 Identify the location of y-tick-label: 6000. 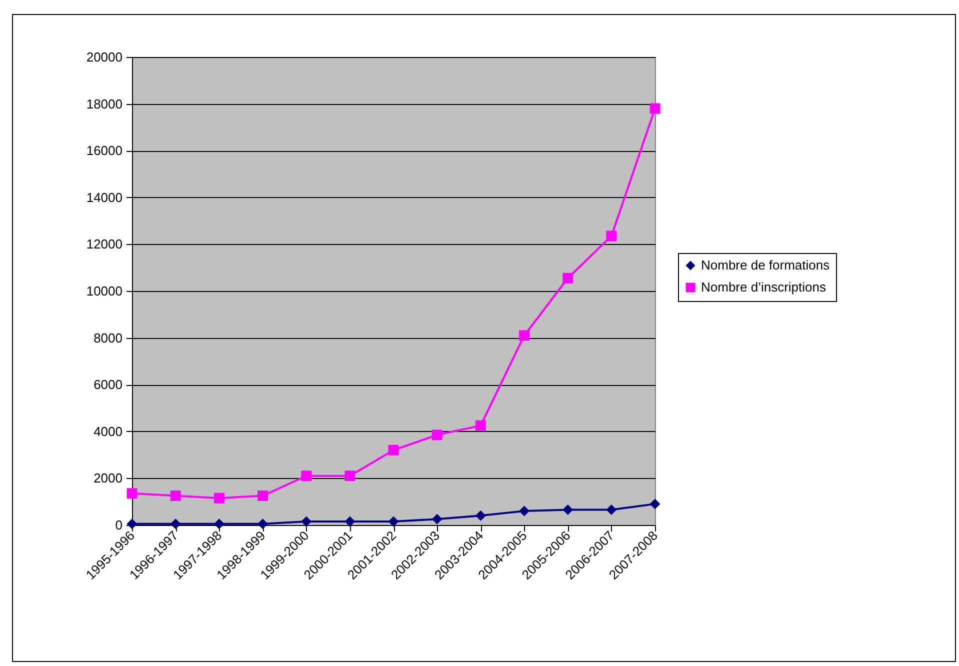
(108, 384).